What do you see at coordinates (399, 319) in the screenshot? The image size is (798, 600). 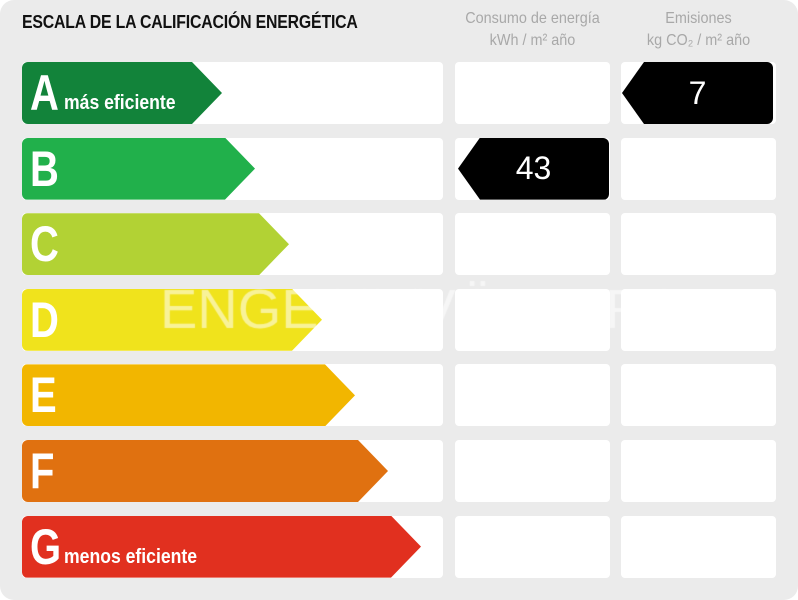 I see `rating-row-d: D` at bounding box center [399, 319].